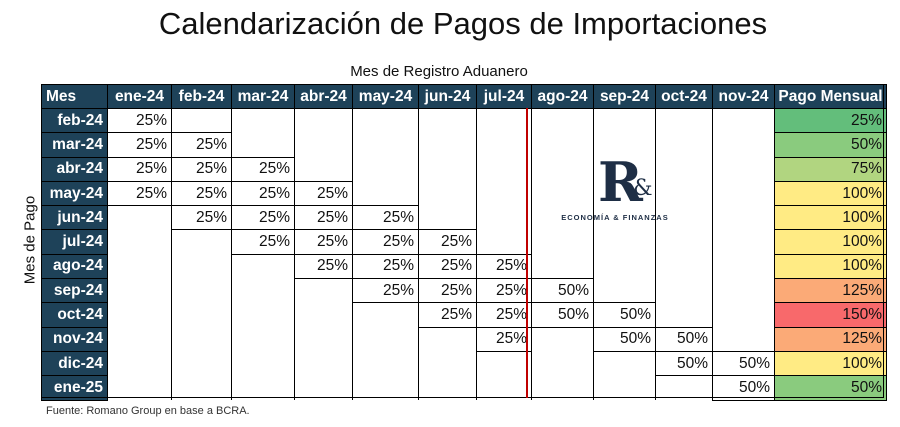  What do you see at coordinates (830, 388) in the screenshot?
I see `monthly-payment-cell: 50%` at bounding box center [830, 388].